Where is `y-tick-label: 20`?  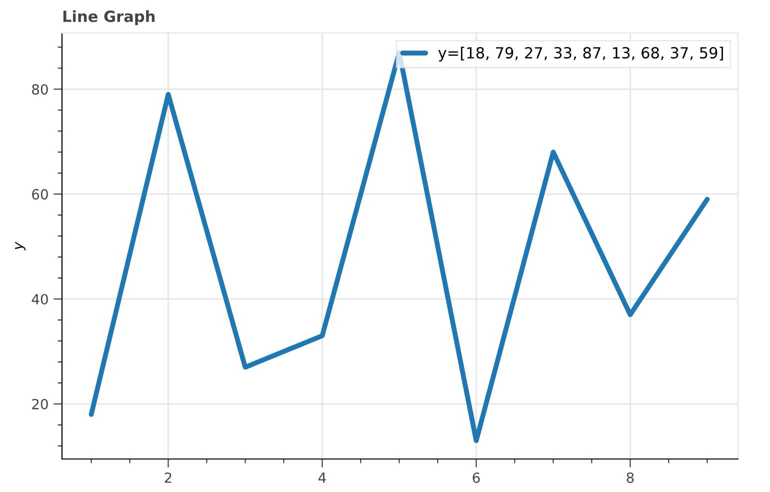 y-tick-label: 20 is located at coordinates (40, 404).